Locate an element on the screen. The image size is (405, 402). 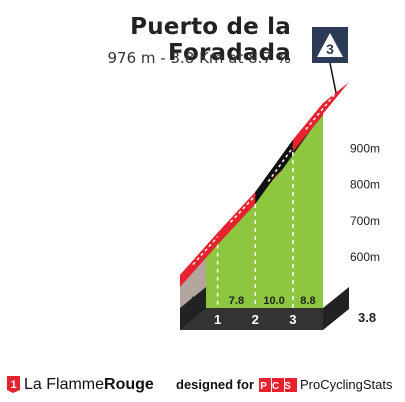
climb-title: Puerto de la Foradada is located at coordinates (210, 40).